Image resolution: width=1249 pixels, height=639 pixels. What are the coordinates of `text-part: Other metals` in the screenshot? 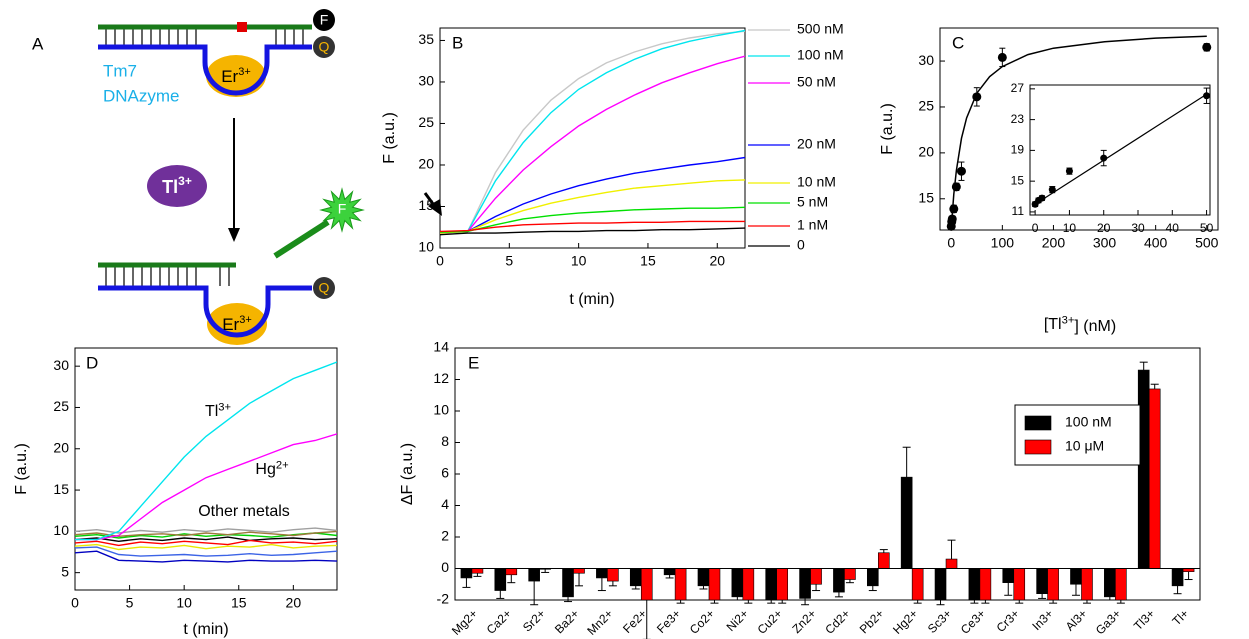 It's located at (244, 511).